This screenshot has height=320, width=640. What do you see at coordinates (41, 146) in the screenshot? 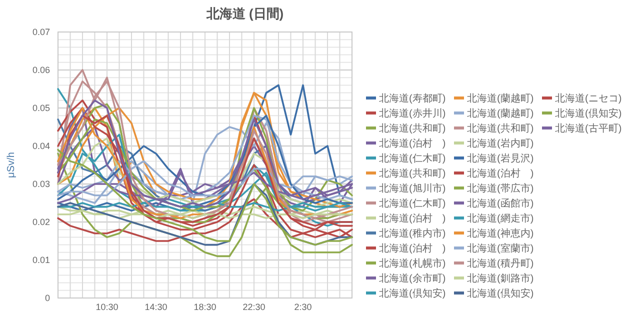
I see `y-tick-label: 0.04` at bounding box center [41, 146].